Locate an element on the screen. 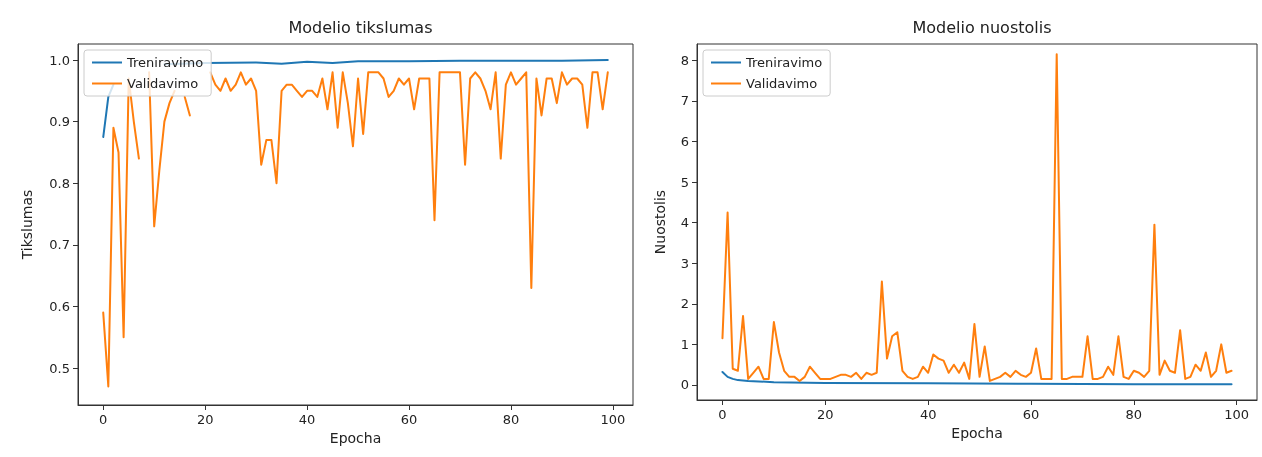  y-tick-label: 1 is located at coordinates (684, 344).